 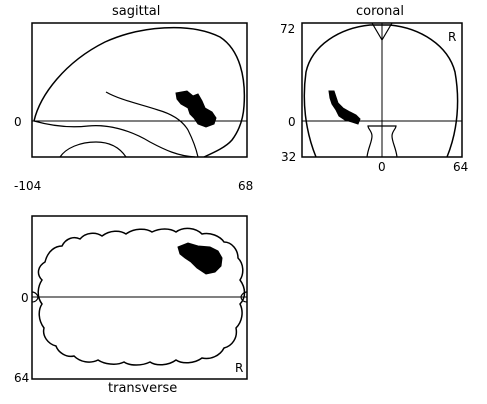 What do you see at coordinates (461, 167) in the screenshot?
I see `coronal-x-max-label: 64` at bounding box center [461, 167].